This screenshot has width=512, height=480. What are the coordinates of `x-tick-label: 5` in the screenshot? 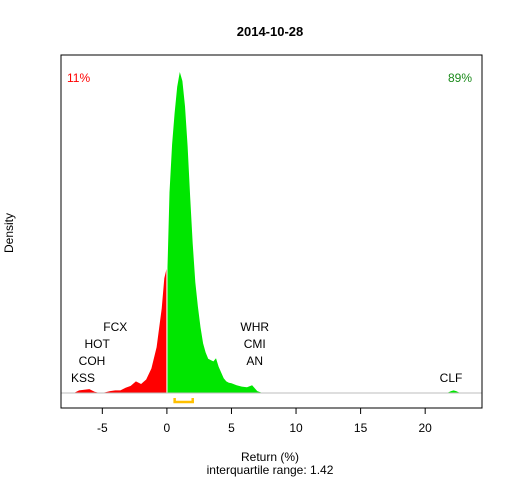 It's located at (231, 428).